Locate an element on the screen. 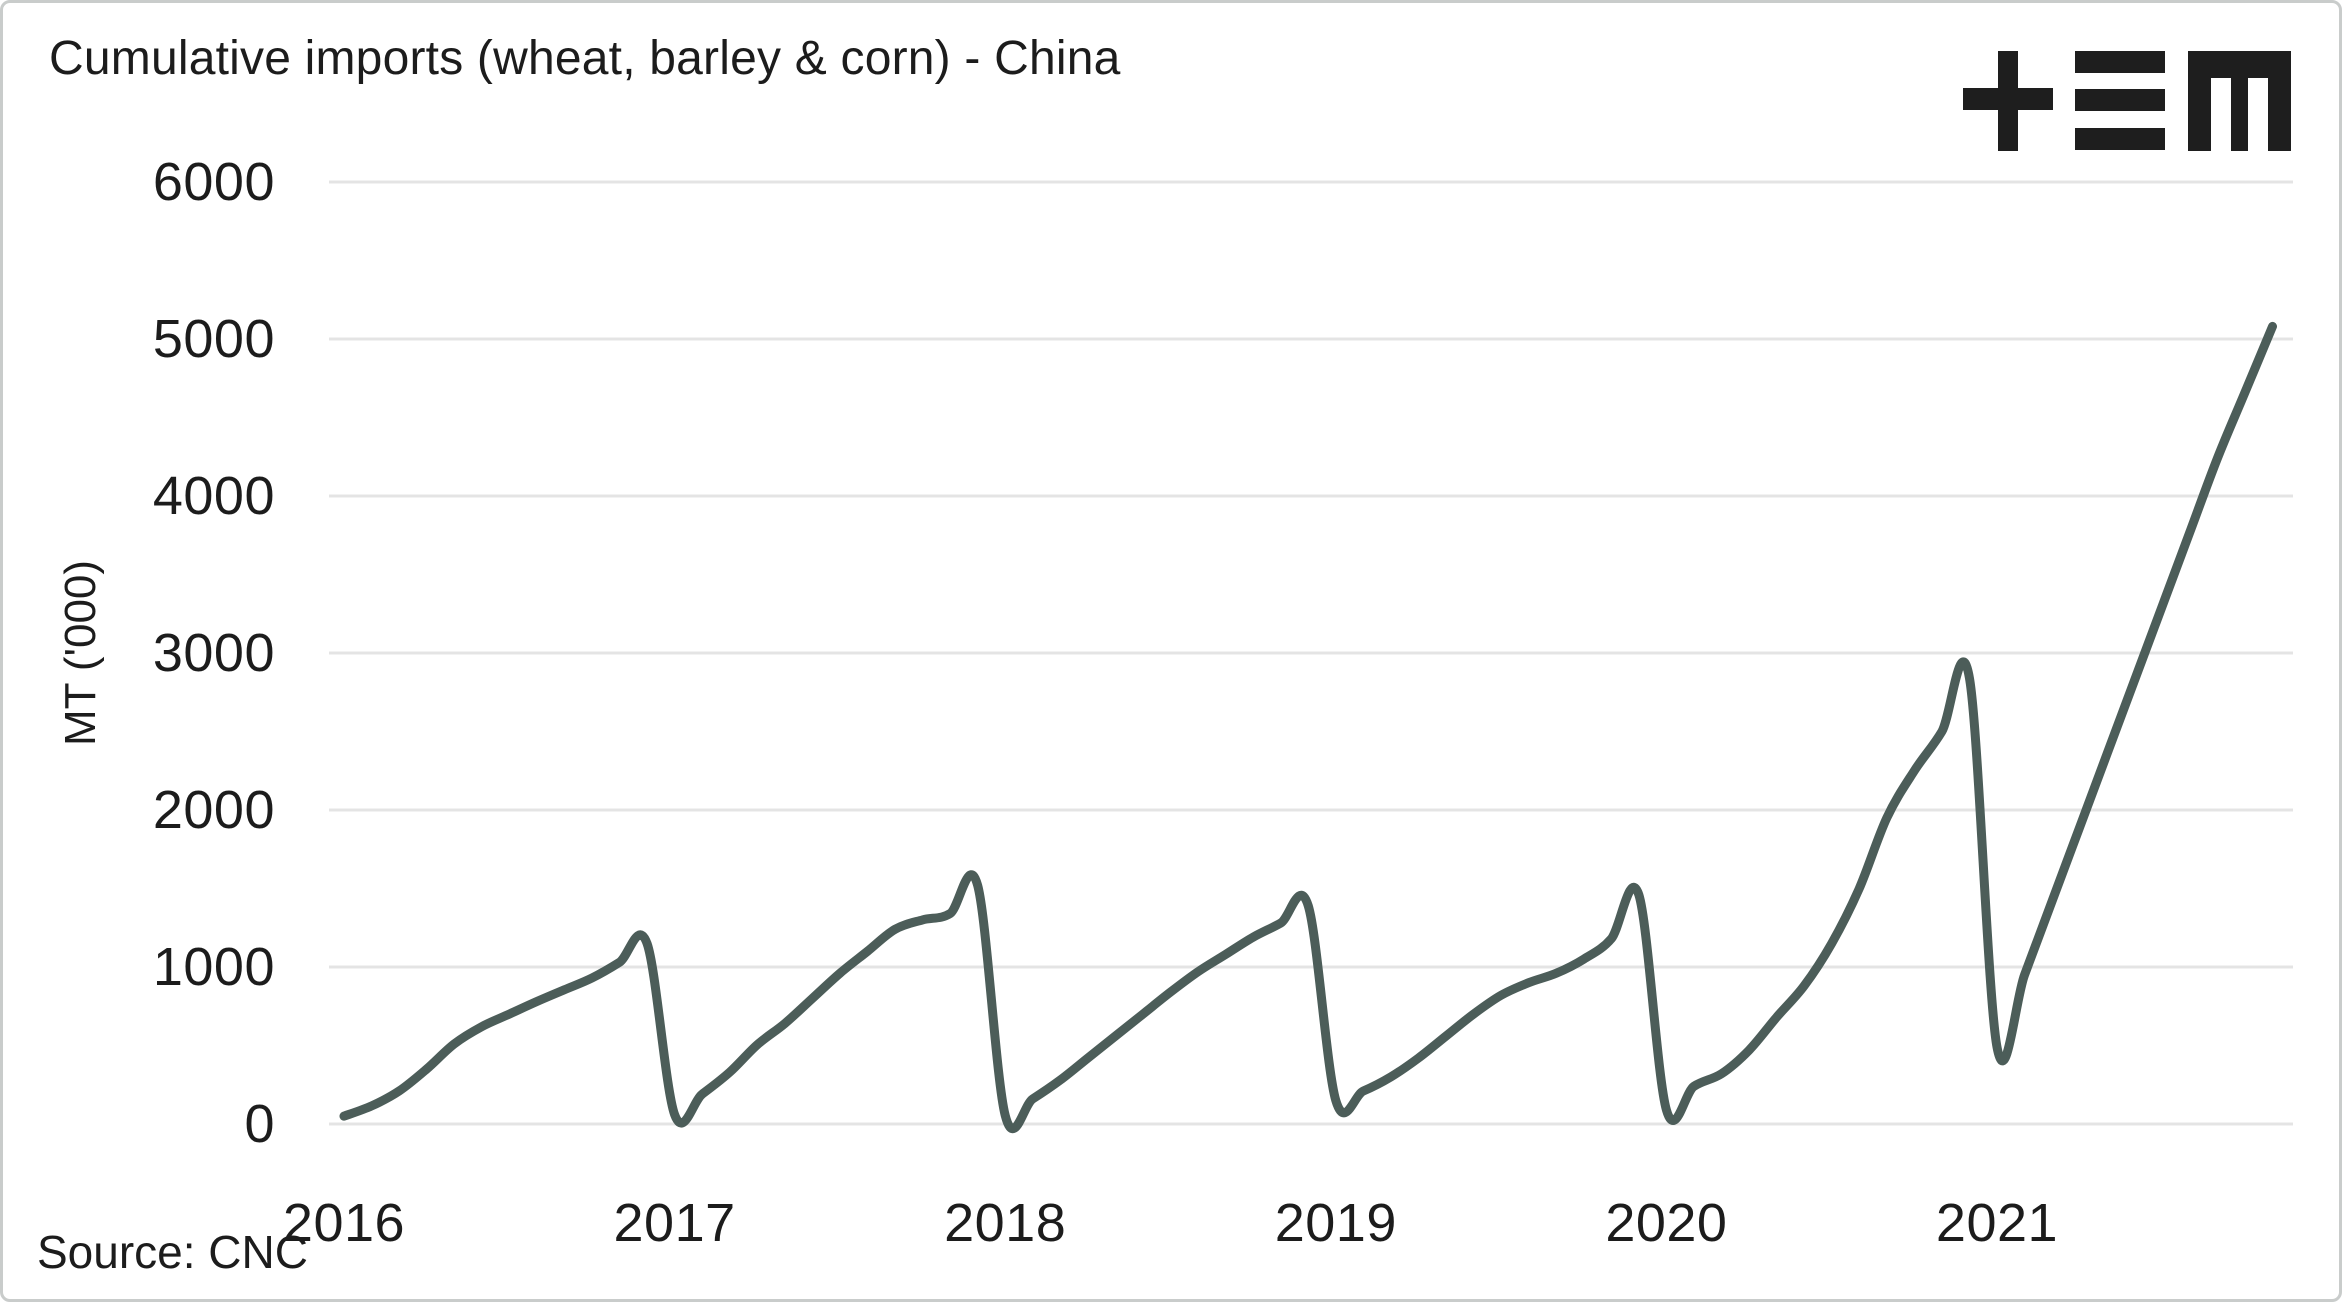 This screenshot has height=1302, width=2342. logo-m-glyph is located at coordinates (2239, 101).